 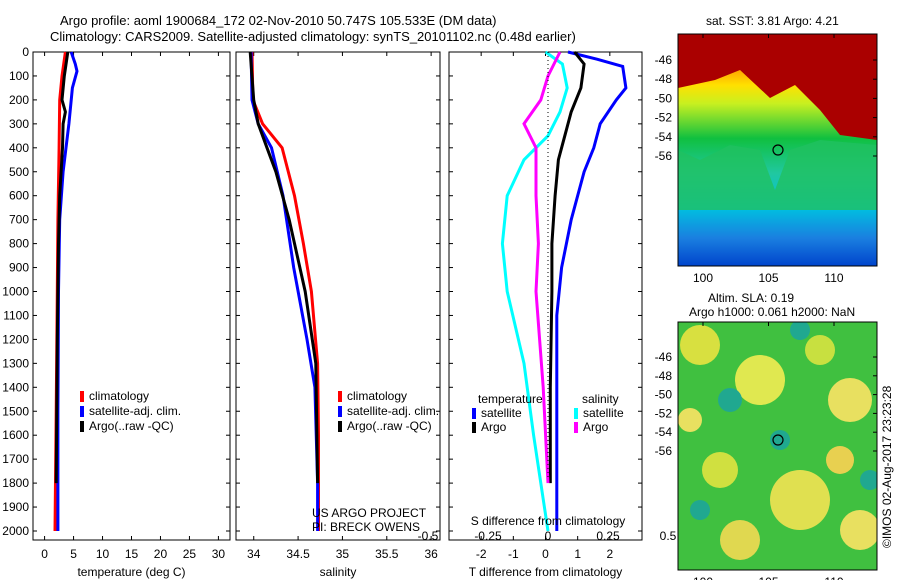 I want to click on profile-line-s-argo, so click(x=542, y=267).